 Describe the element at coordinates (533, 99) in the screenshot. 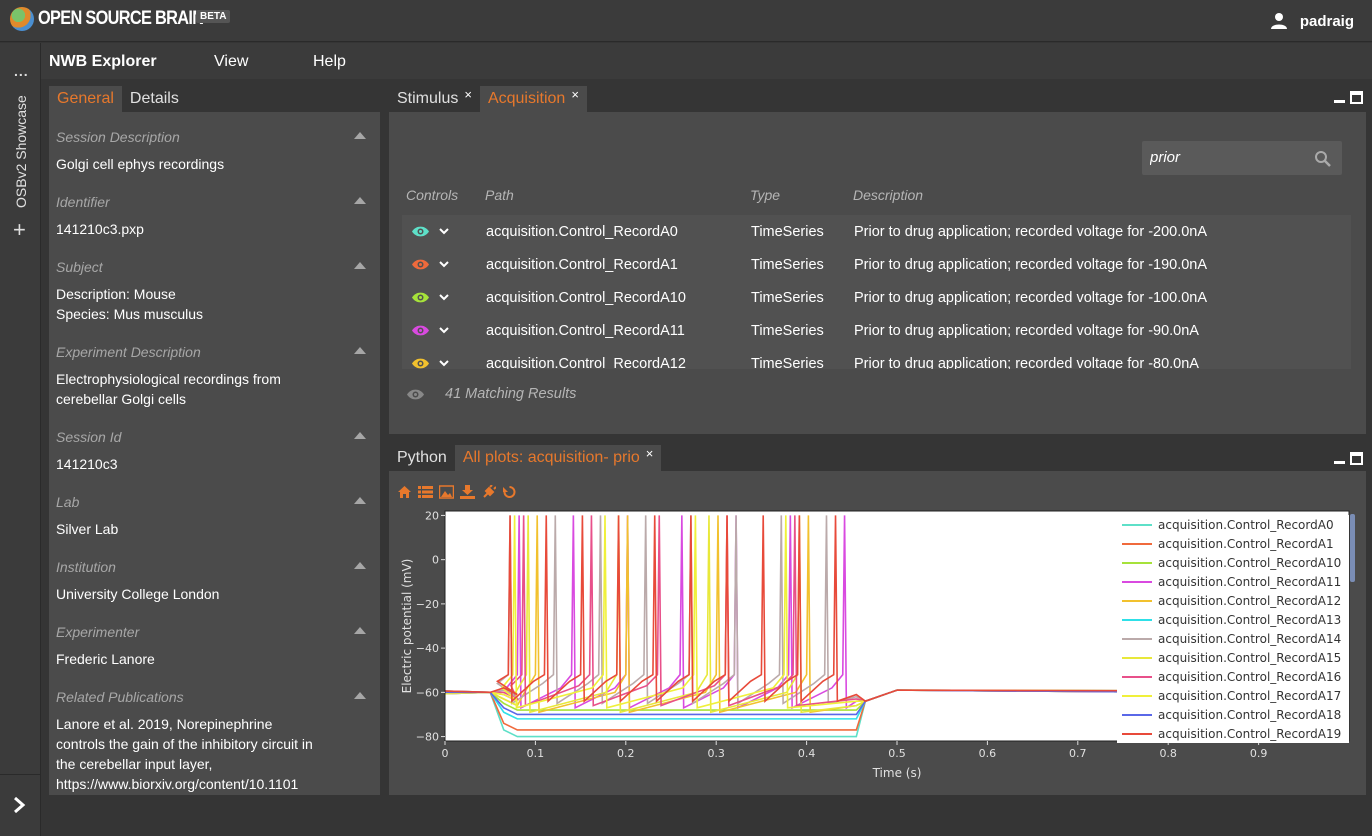

I see `tab-acquisition: Acquisition ×` at that location.